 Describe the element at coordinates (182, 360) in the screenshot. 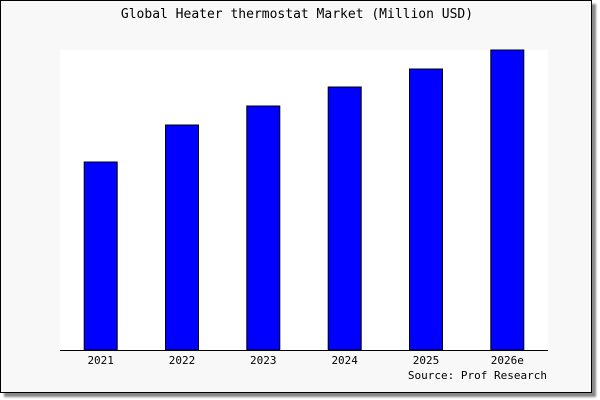

I see `x-tick-label: 2022` at that location.